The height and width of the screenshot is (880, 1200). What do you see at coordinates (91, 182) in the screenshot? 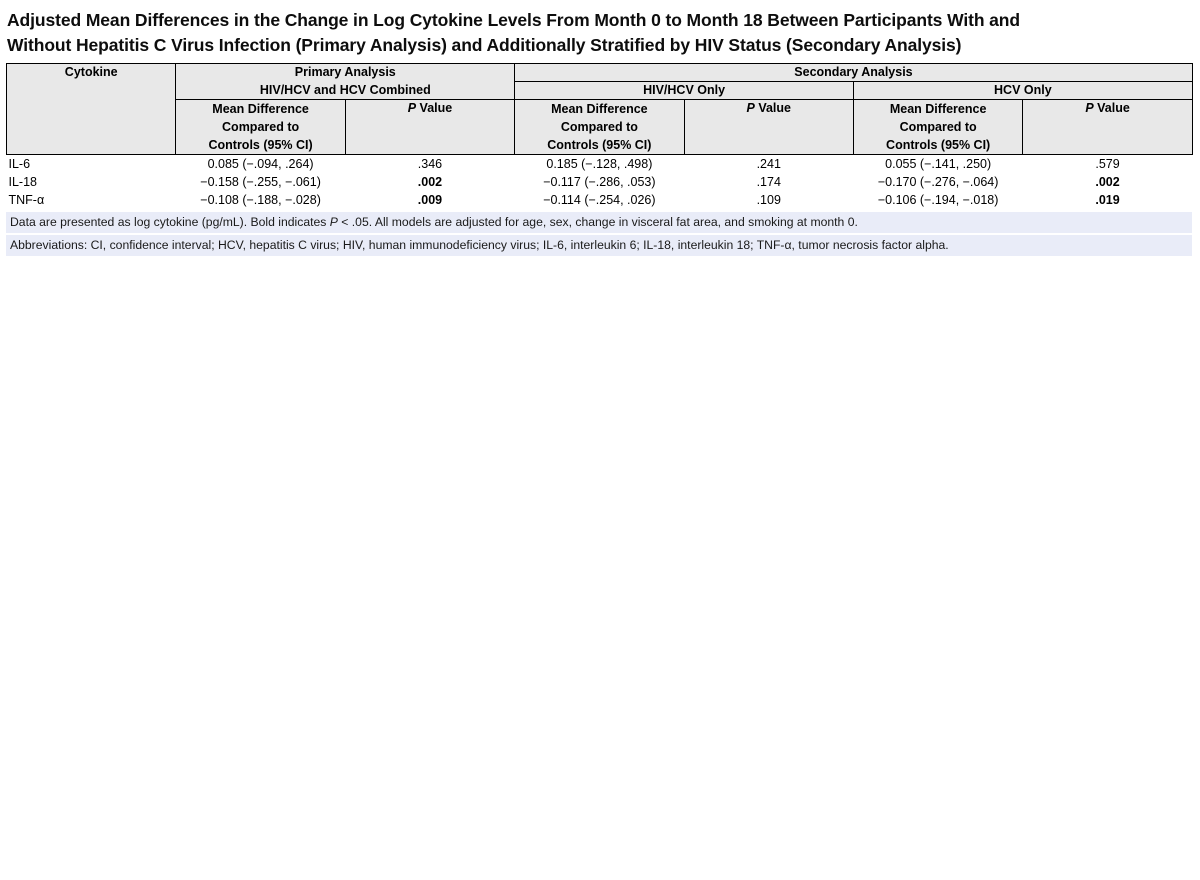
I see `cytokine-name: IL-18` at bounding box center [91, 182].